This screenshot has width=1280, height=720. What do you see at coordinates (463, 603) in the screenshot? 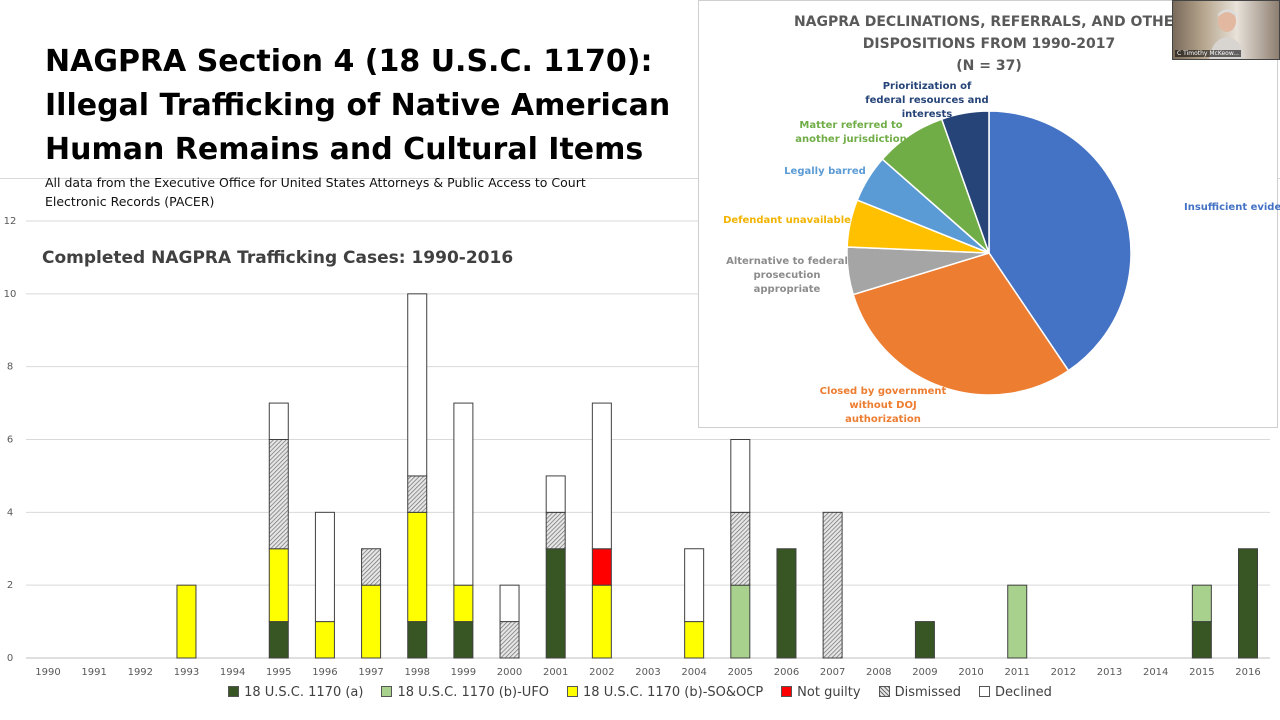
I see `bar-segment-1999-usc_b_so` at bounding box center [463, 603].